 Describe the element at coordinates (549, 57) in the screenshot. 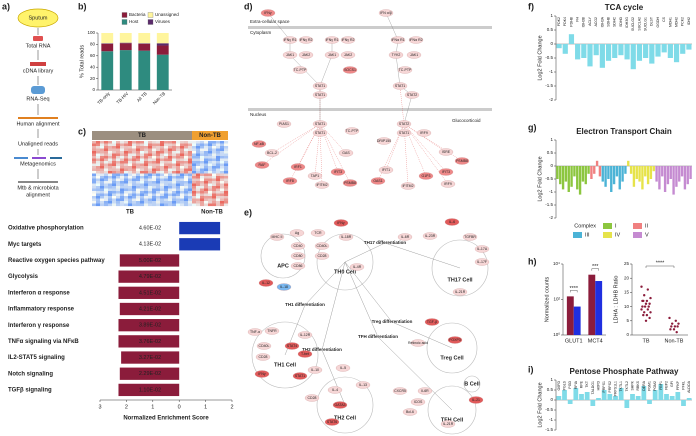

I see `y-tick-label: -0.5` at that location.